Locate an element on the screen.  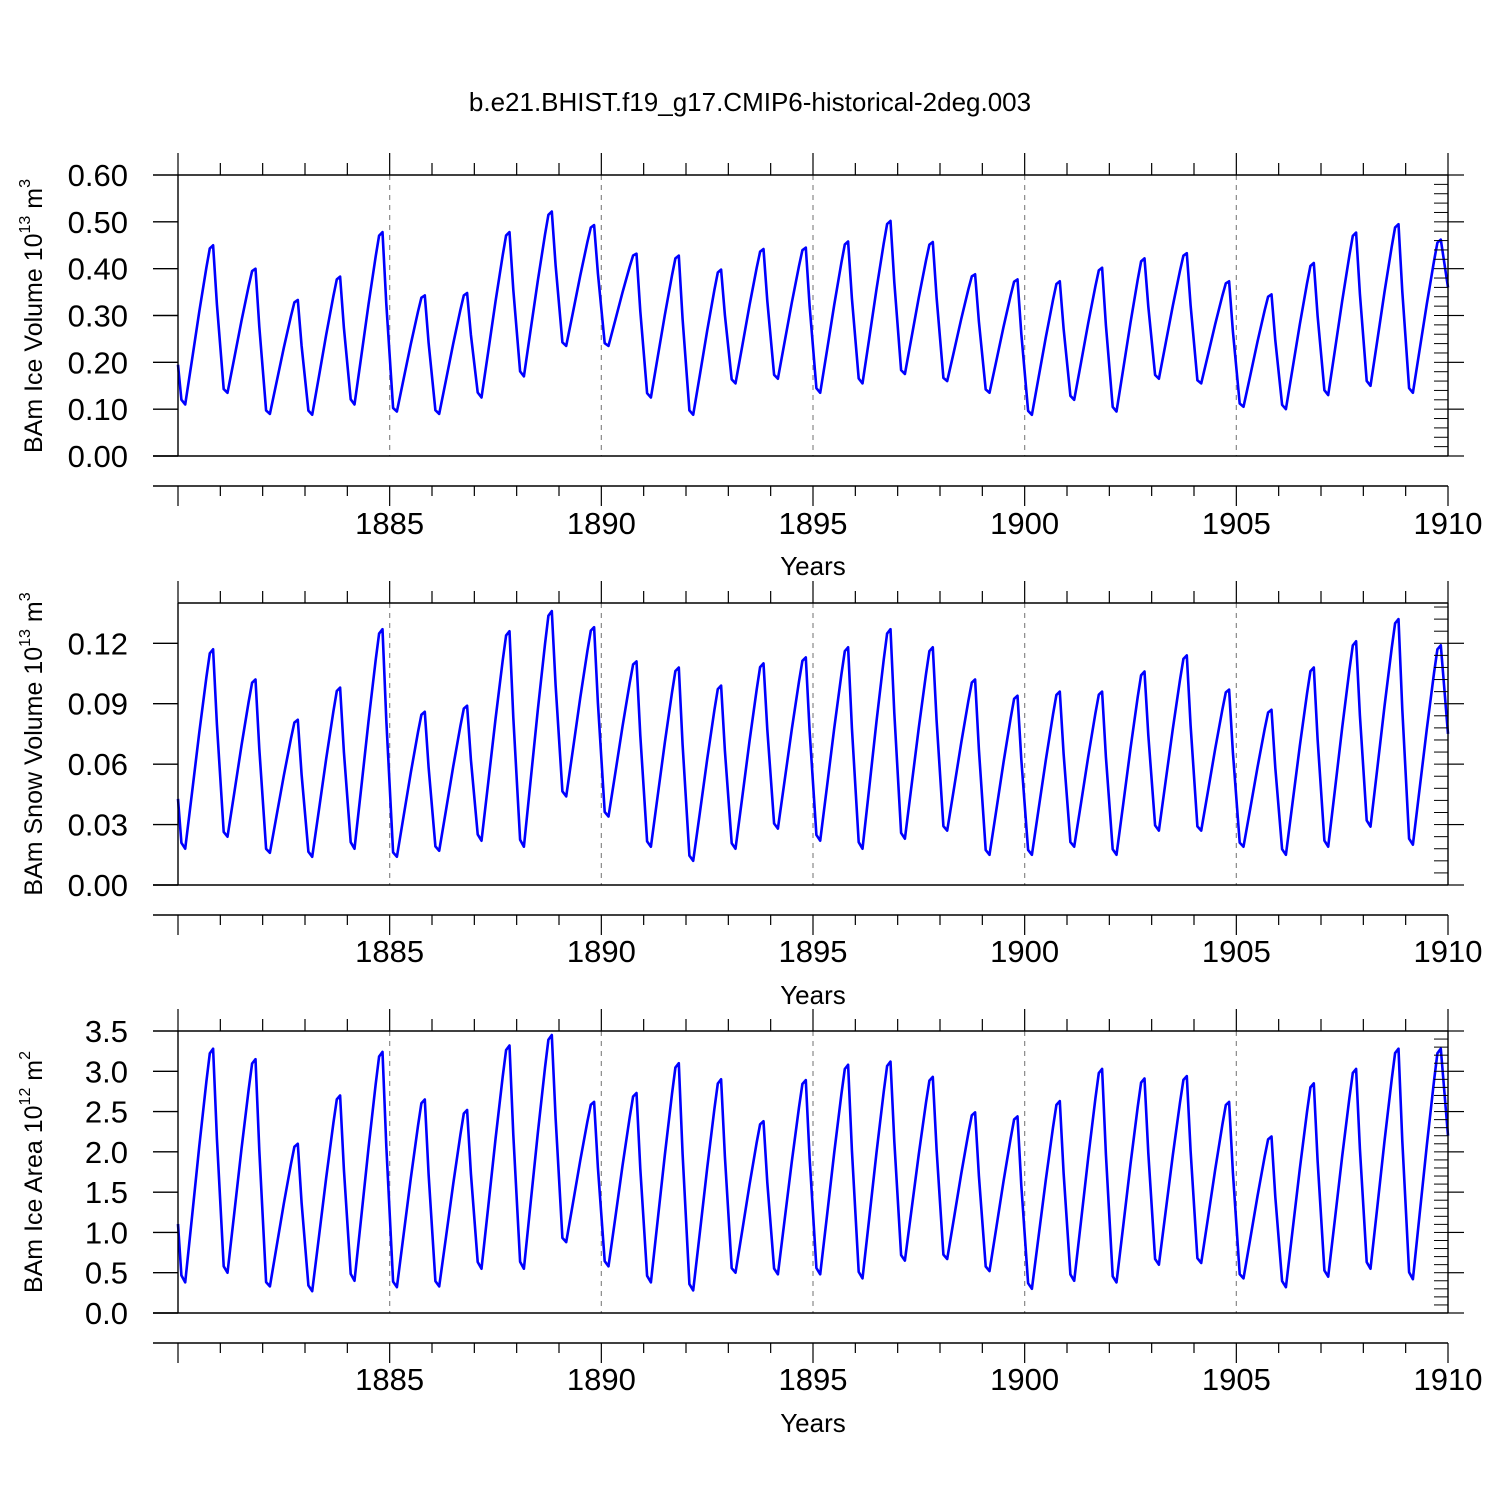
y-tick-label: 0.10 is located at coordinates (98, 409).